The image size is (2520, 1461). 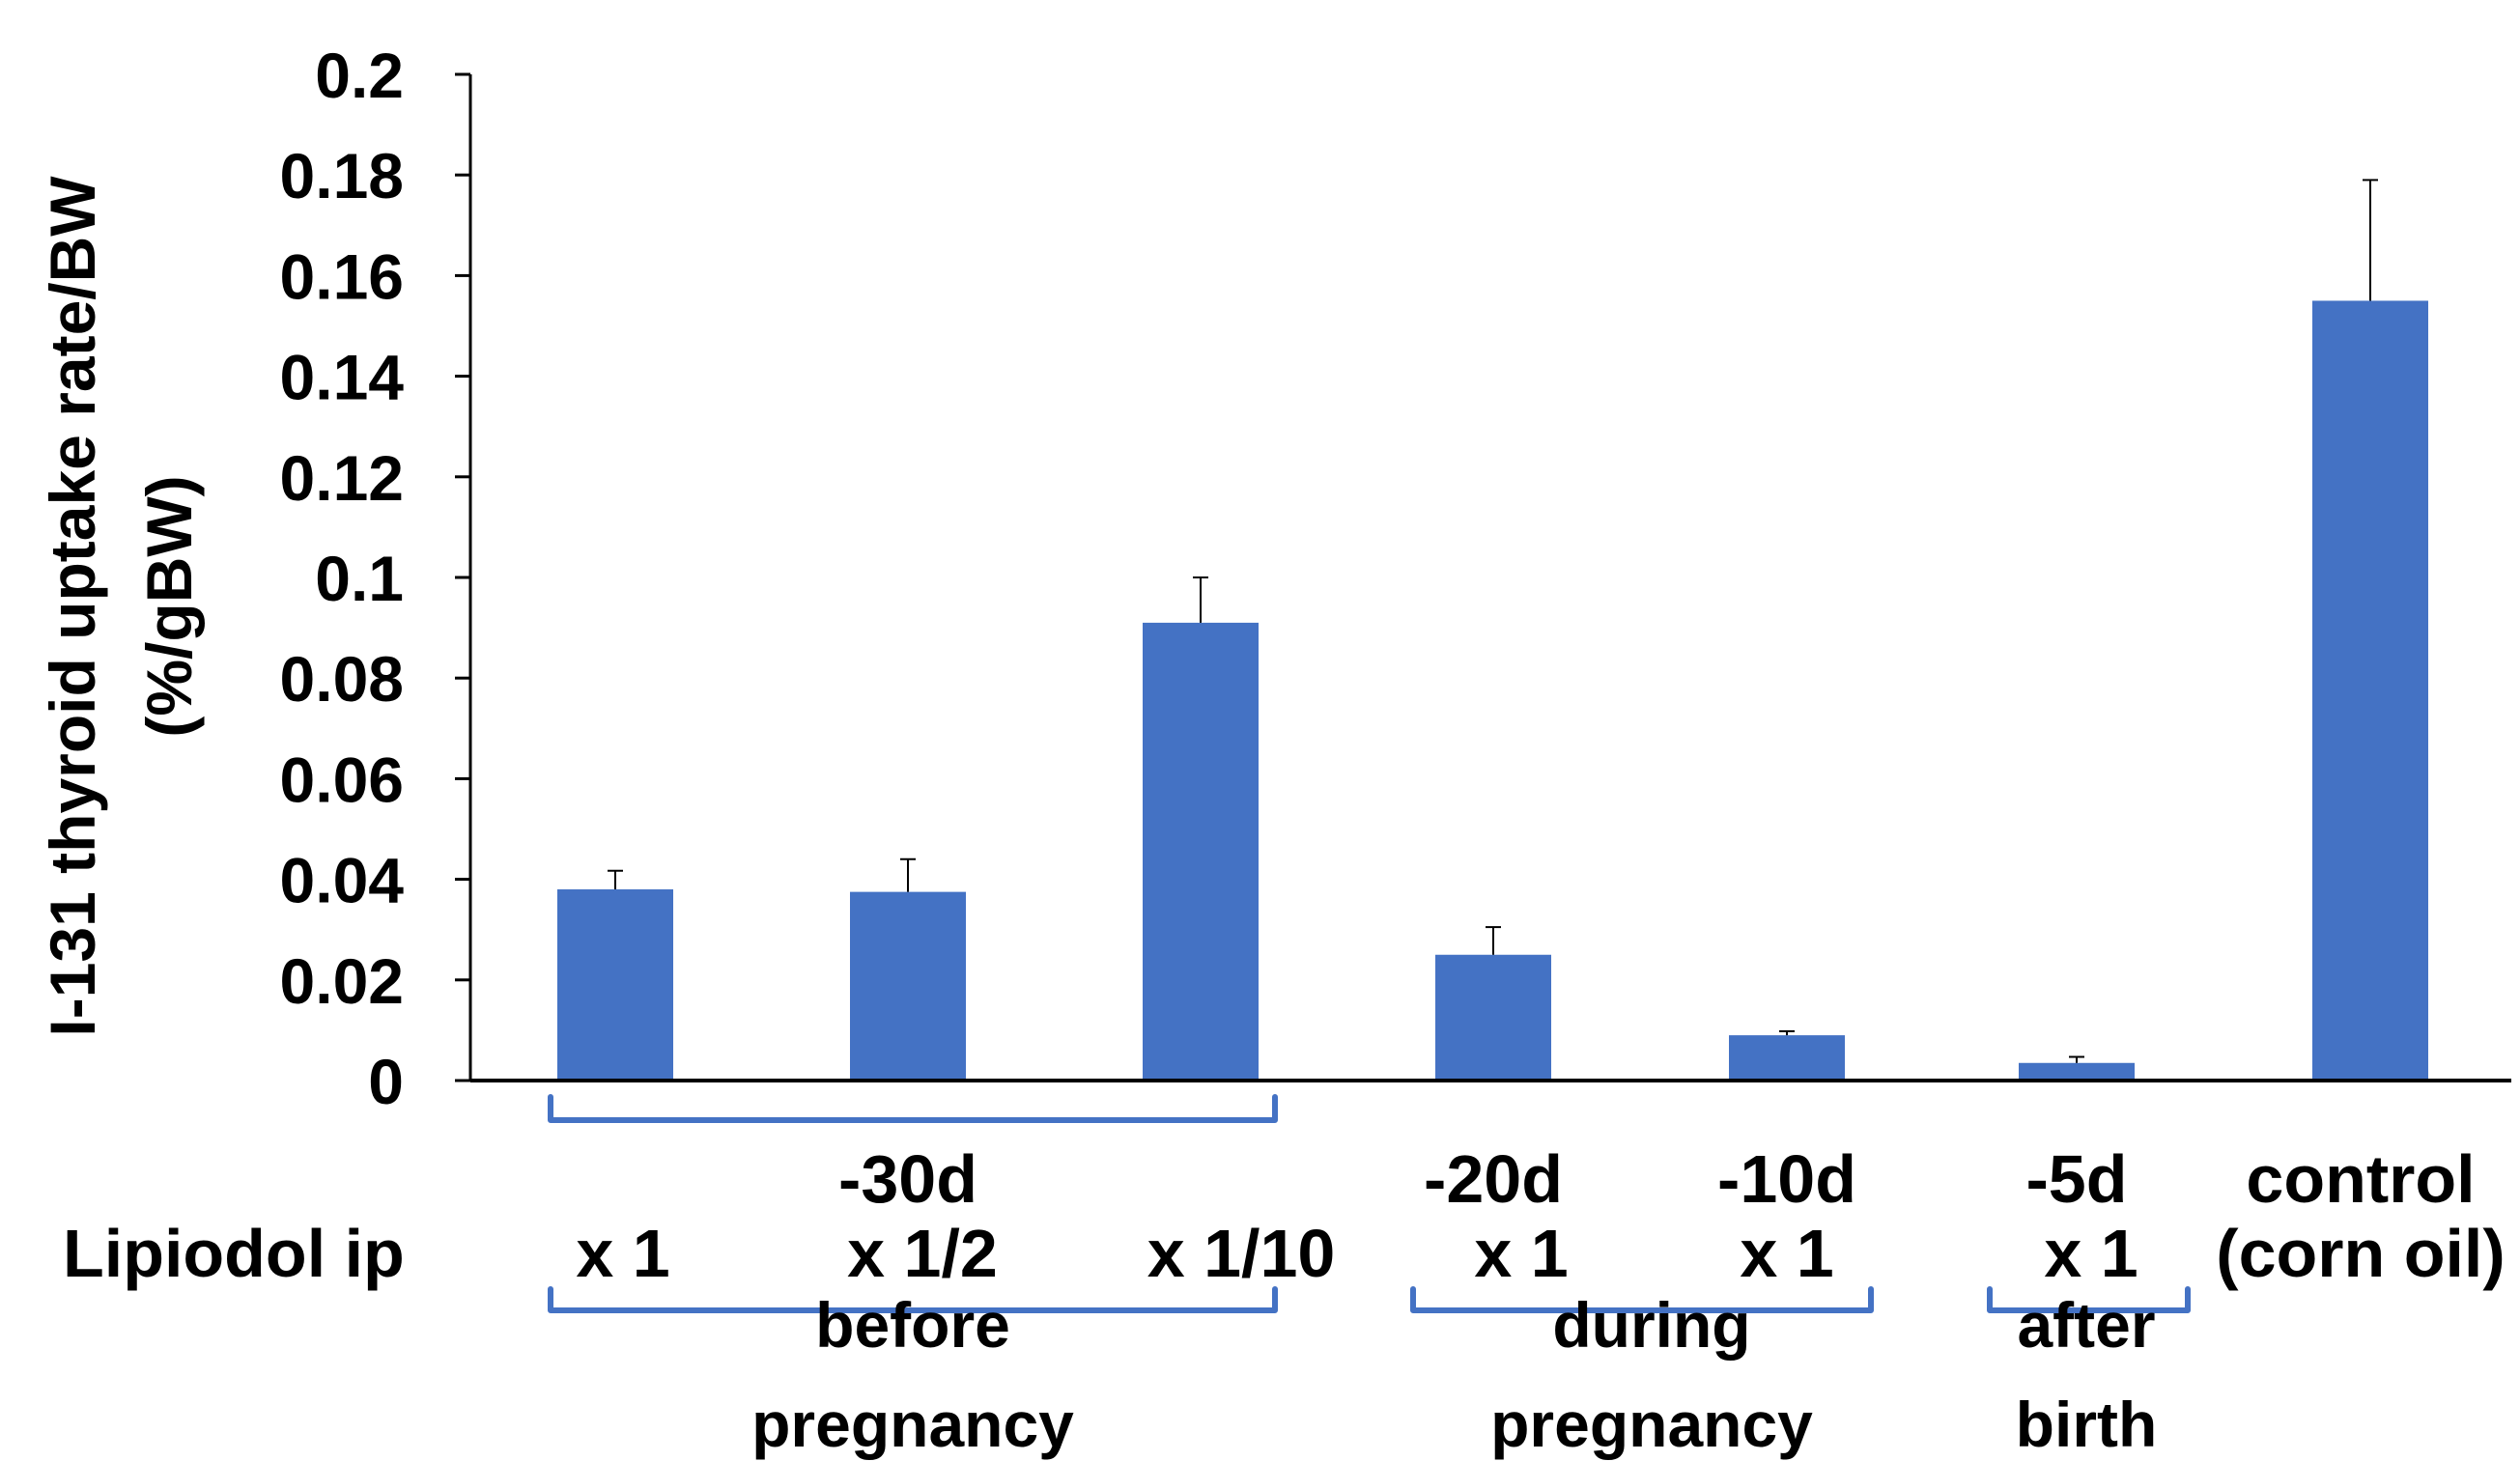 I want to click on y-tick-label: 0.04, so click(x=342, y=880).